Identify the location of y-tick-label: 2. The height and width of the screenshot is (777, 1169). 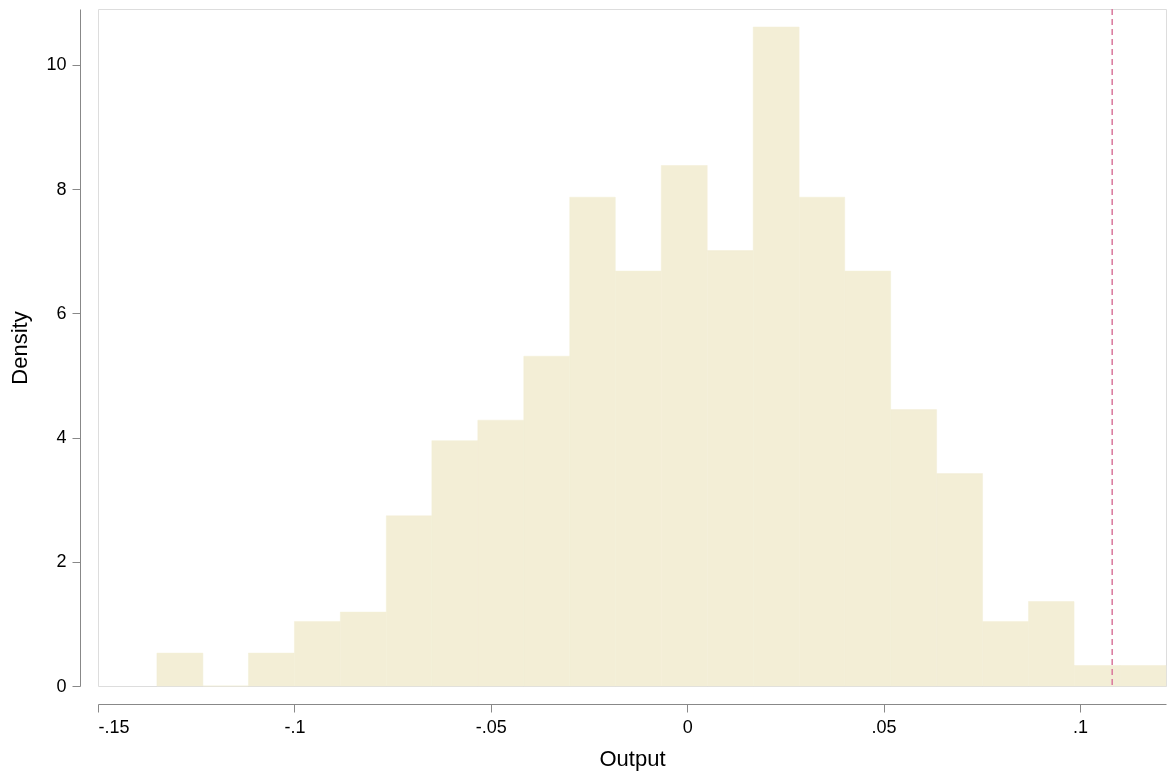
(61, 561).